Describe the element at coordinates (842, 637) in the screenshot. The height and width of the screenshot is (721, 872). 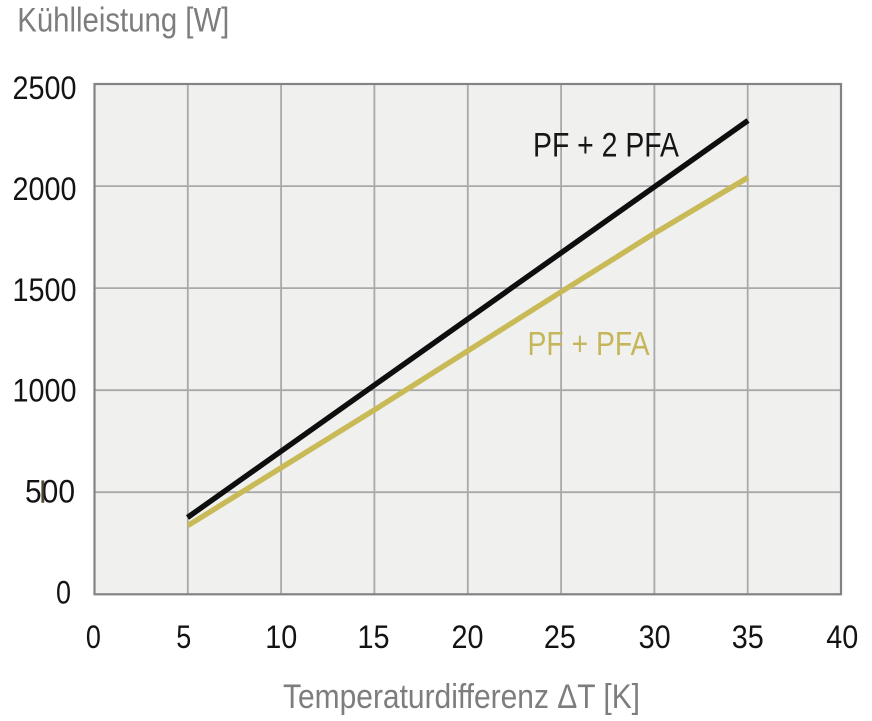
I see `svg-text: 40` at that location.